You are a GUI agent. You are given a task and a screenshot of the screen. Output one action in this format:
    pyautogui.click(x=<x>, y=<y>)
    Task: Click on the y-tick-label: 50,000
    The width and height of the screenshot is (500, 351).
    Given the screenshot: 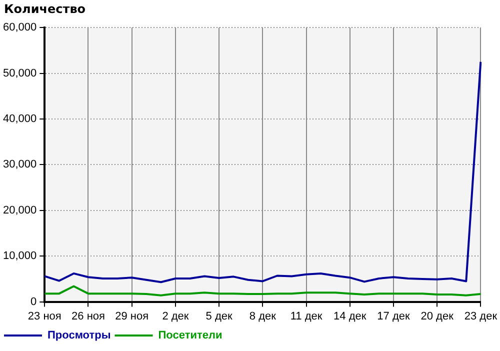 What is the action you would take?
    pyautogui.click(x=19, y=73)
    